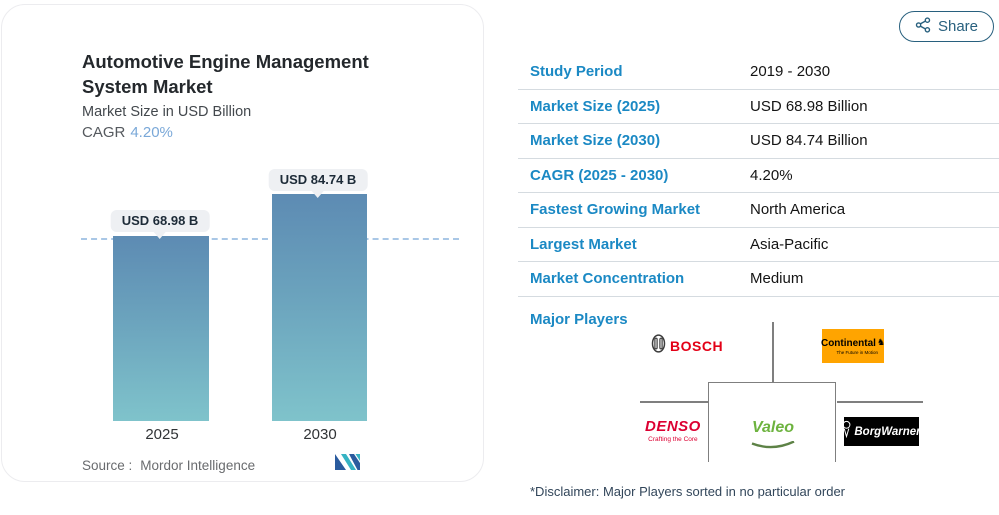  What do you see at coordinates (318, 180) in the screenshot?
I see `bar-value-badge-2030: USD 84.74 B` at bounding box center [318, 180].